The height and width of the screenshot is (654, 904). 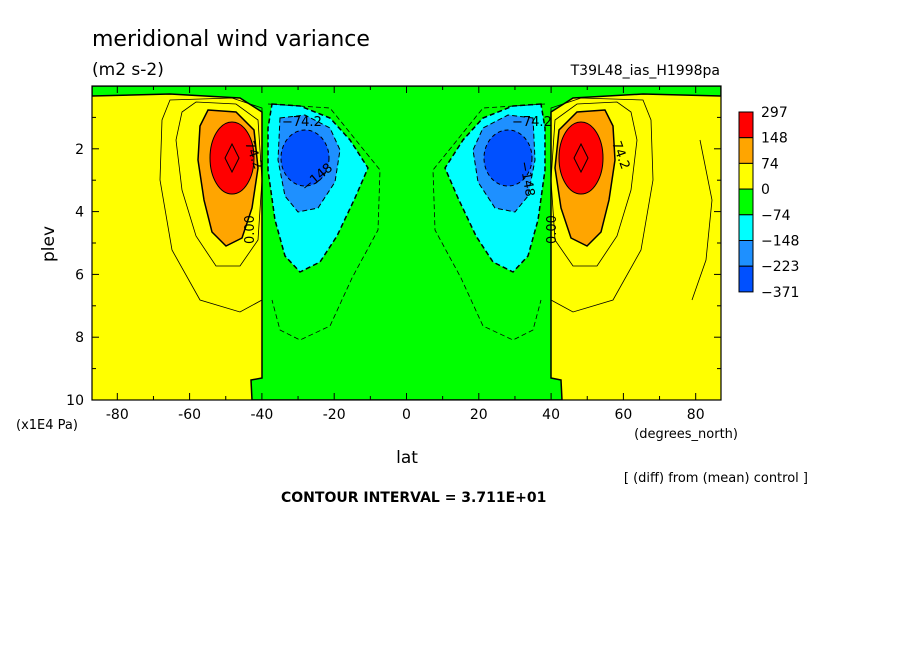 I want to click on chart-units: (m2 s-2), so click(x=128, y=70).